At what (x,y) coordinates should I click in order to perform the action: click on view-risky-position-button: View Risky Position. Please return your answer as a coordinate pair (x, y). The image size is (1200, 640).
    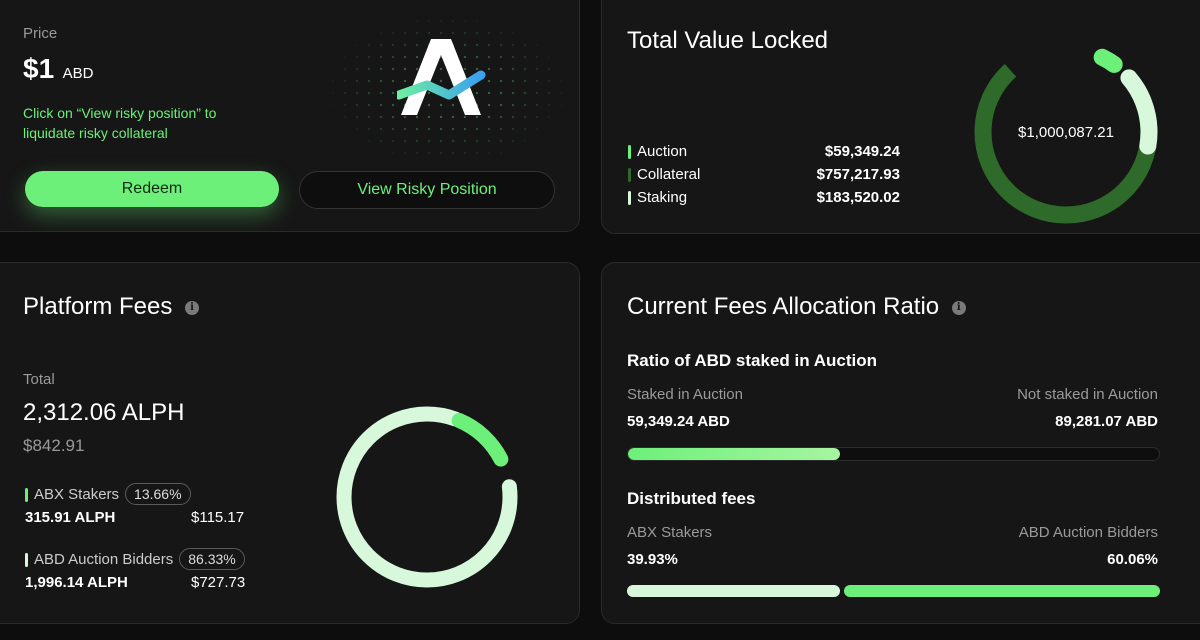
    Looking at the image, I should click on (427, 190).